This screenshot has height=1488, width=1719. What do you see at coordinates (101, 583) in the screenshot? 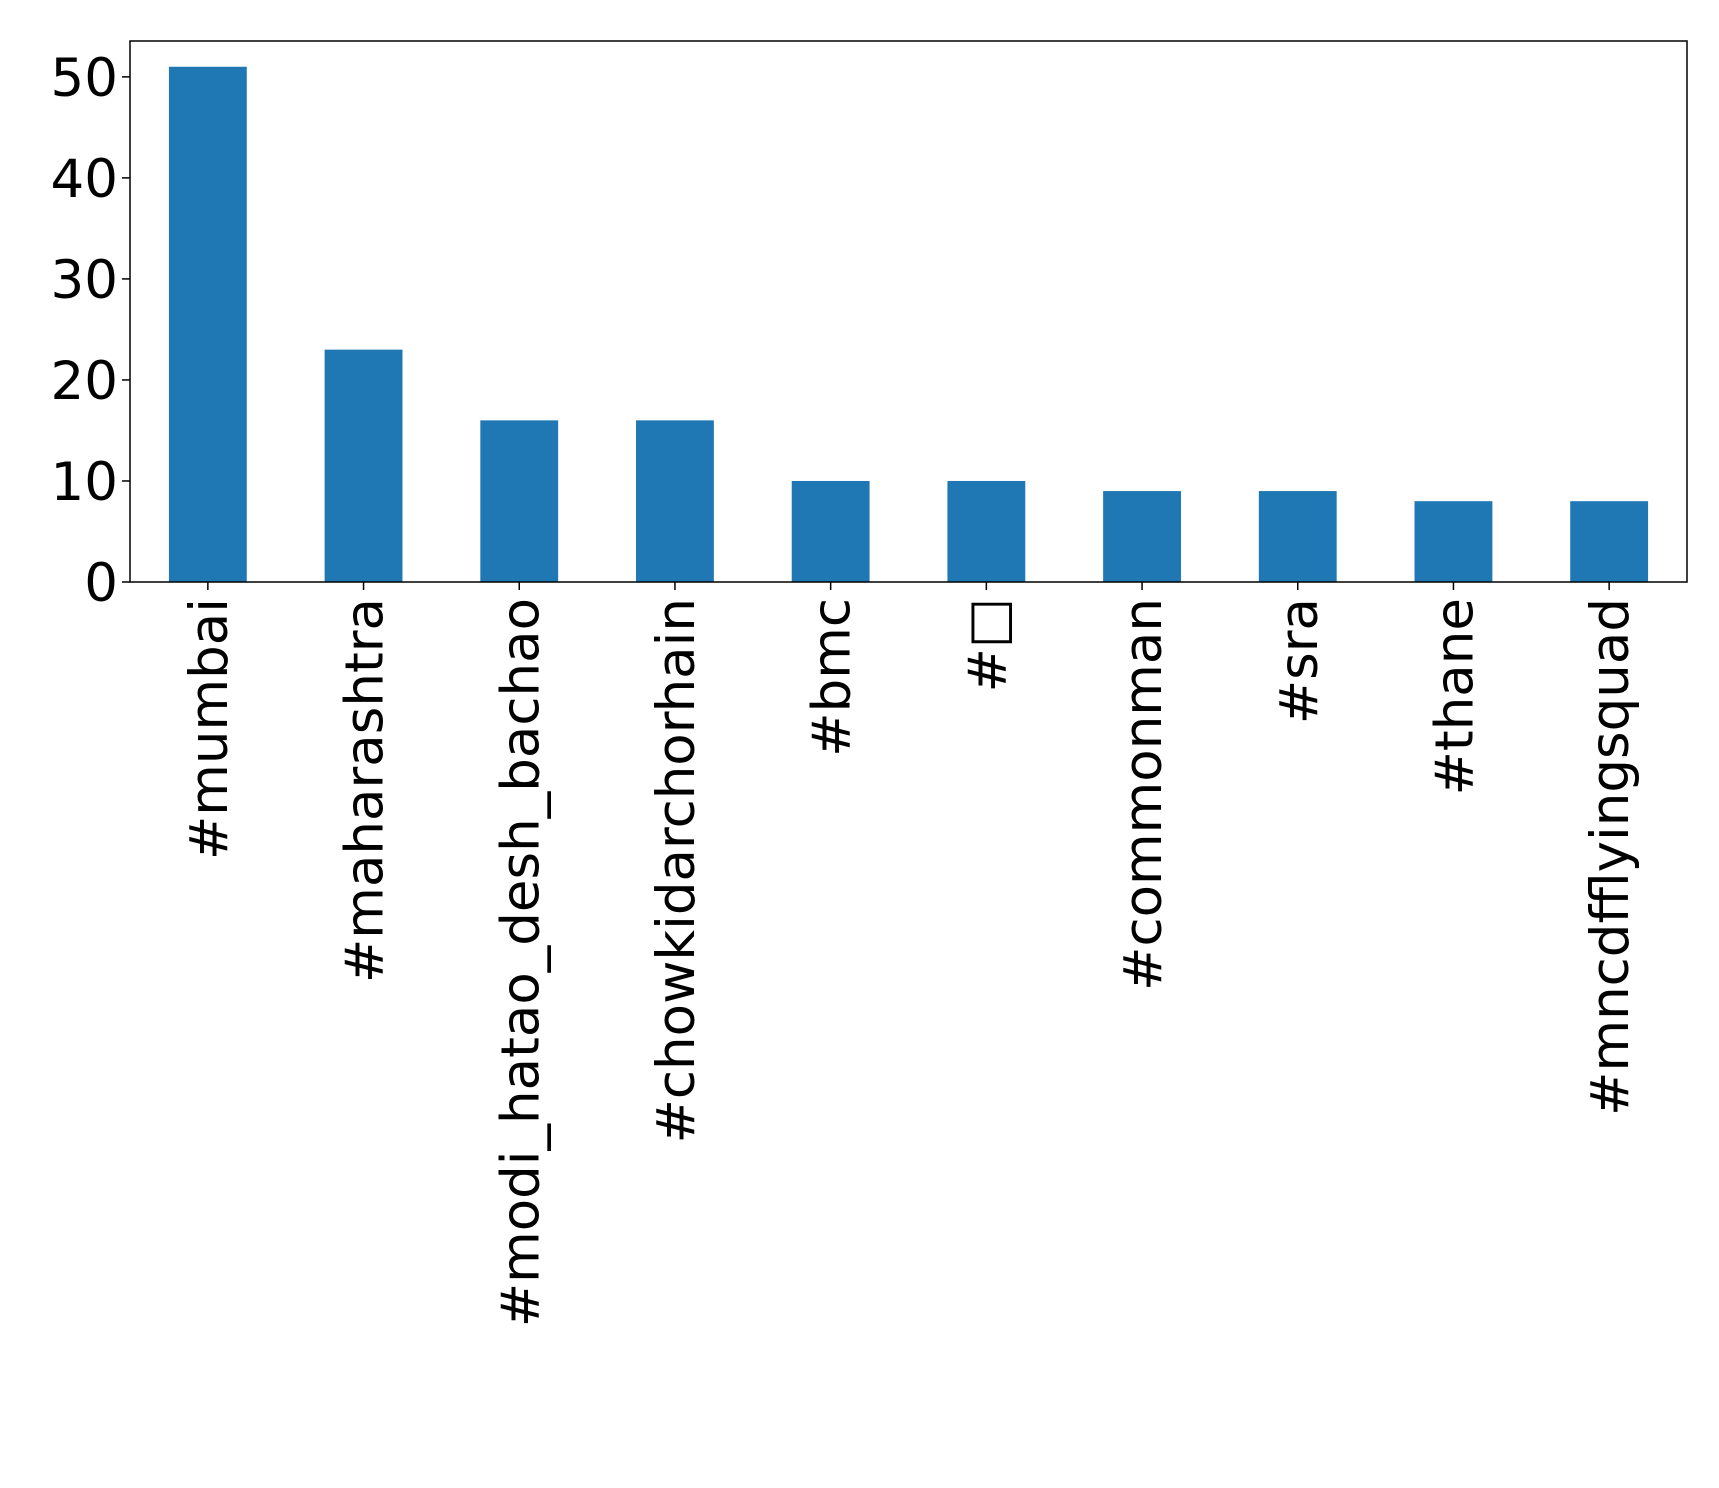
I see `y-tick-label: 0` at bounding box center [101, 583].